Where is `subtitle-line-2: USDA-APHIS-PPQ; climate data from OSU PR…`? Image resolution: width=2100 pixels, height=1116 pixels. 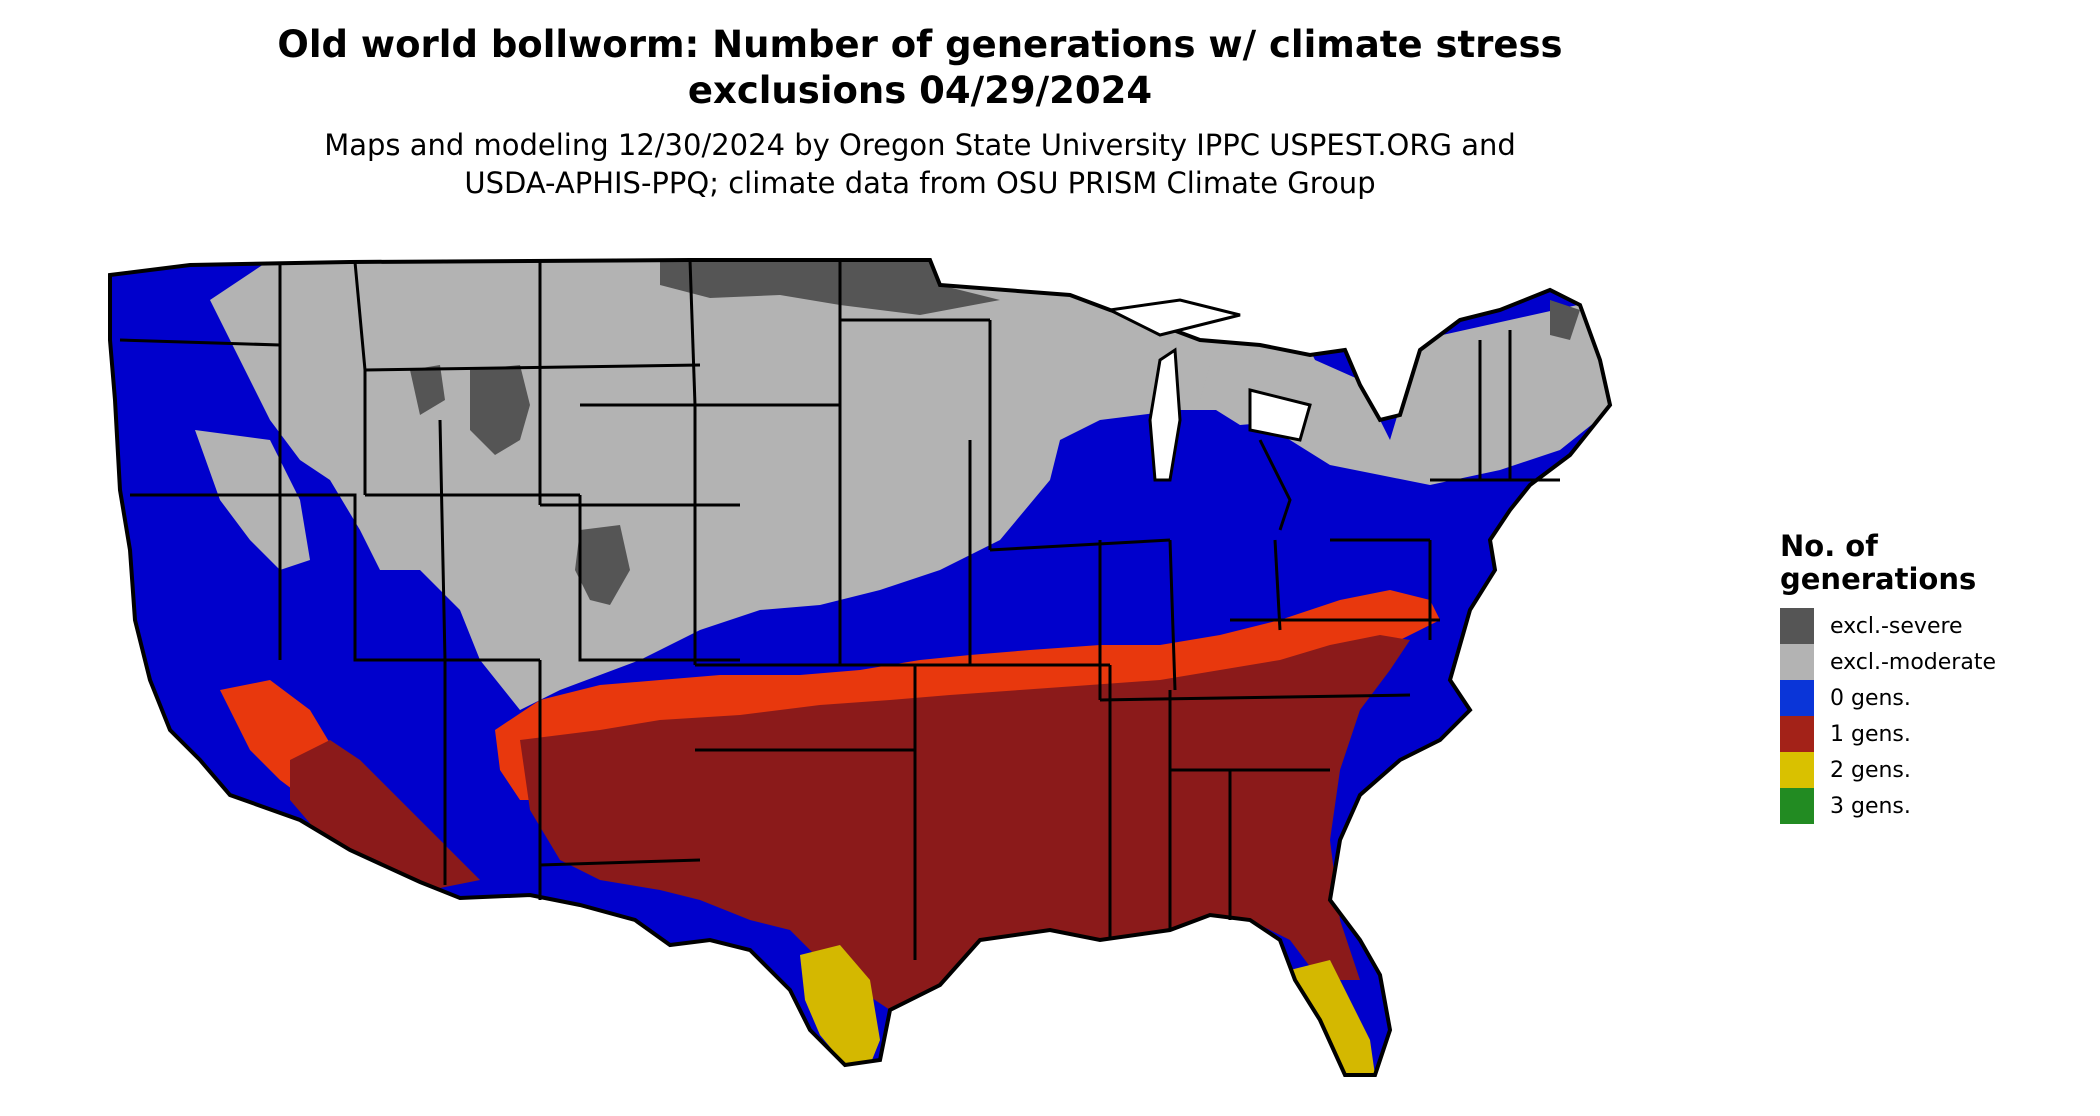
subtitle-line-2: USDA-APHIS-PPQ; climate data from OSU PR… is located at coordinates (920, 183).